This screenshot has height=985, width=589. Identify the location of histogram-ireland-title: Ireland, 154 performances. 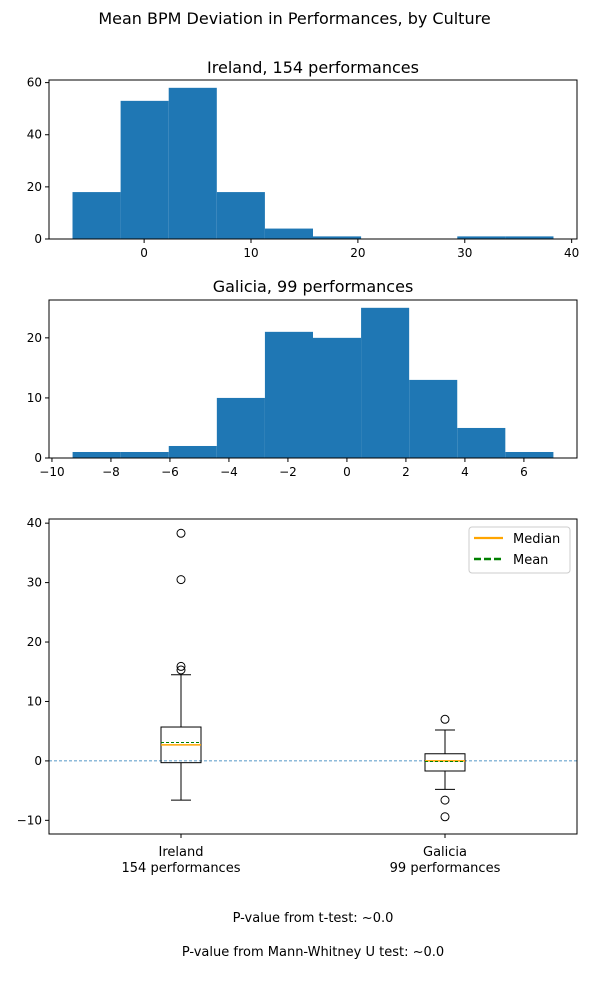
(313, 67).